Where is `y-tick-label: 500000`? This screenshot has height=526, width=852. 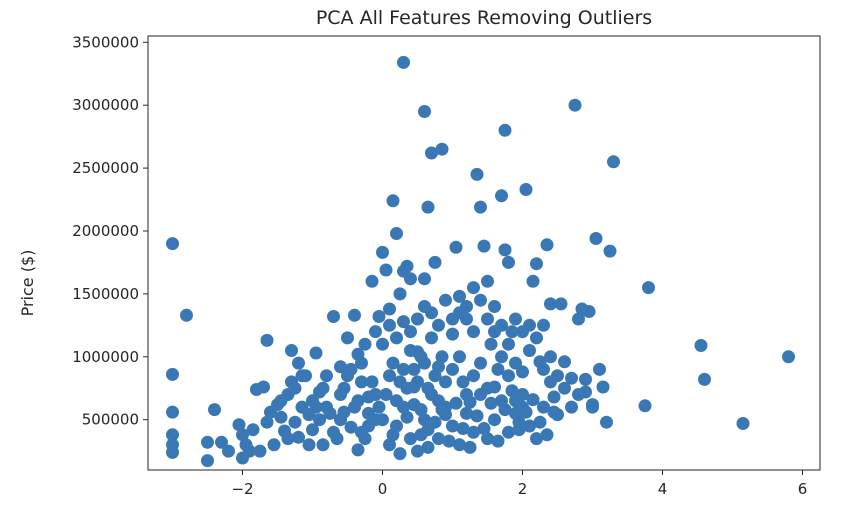
y-tick-label: 500000 is located at coordinates (110, 420).